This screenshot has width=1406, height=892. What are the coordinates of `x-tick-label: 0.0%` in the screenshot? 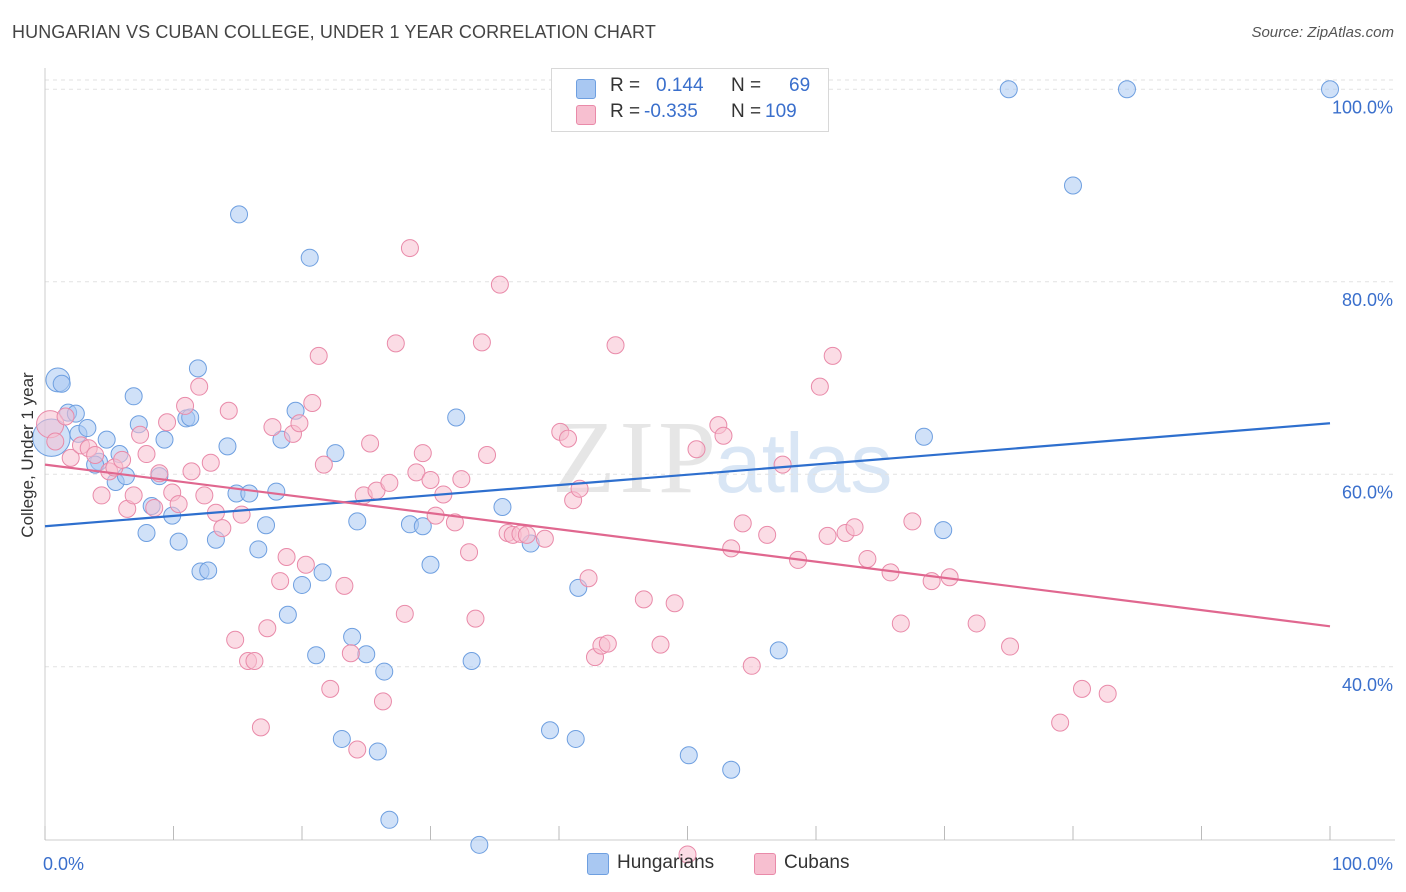 It's located at (63, 864).